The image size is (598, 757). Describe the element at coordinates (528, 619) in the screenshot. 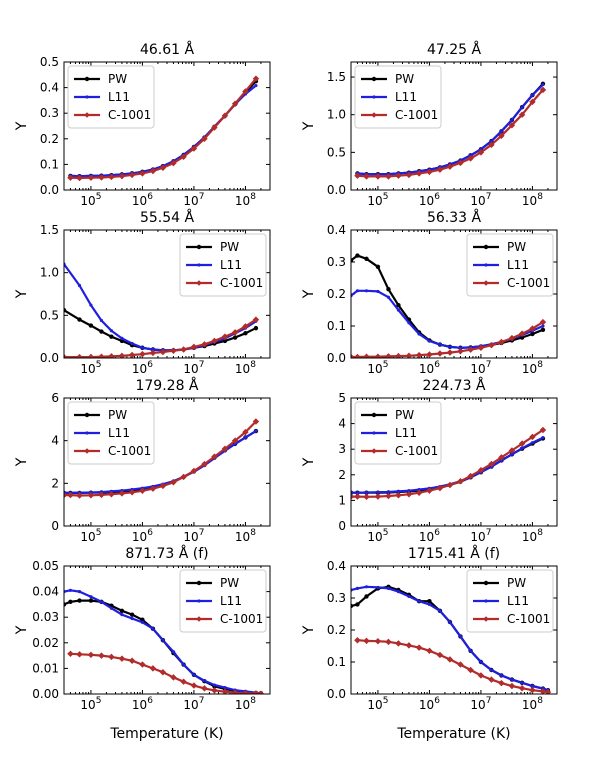

I see `legend-label: C-1001` at that location.